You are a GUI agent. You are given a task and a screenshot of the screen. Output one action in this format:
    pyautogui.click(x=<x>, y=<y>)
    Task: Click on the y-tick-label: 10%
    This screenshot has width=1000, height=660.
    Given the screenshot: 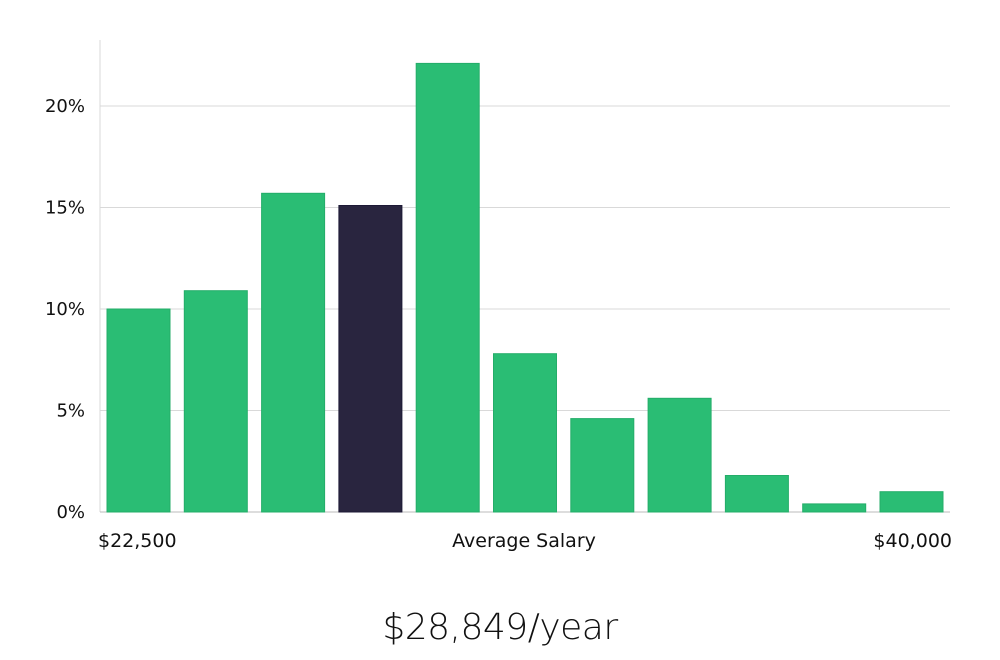 What is the action you would take?
    pyautogui.click(x=65, y=309)
    